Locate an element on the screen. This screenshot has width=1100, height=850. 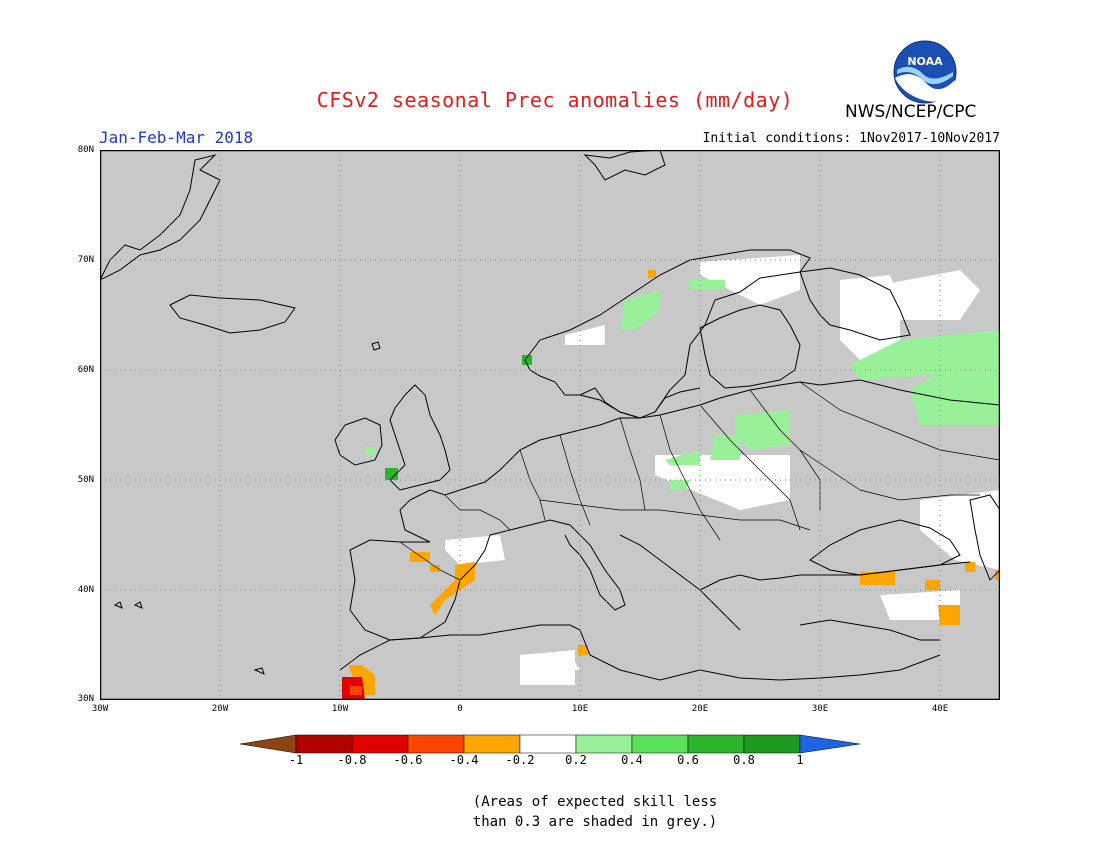
colorbar-label: -0.6 is located at coordinates (408, 760).